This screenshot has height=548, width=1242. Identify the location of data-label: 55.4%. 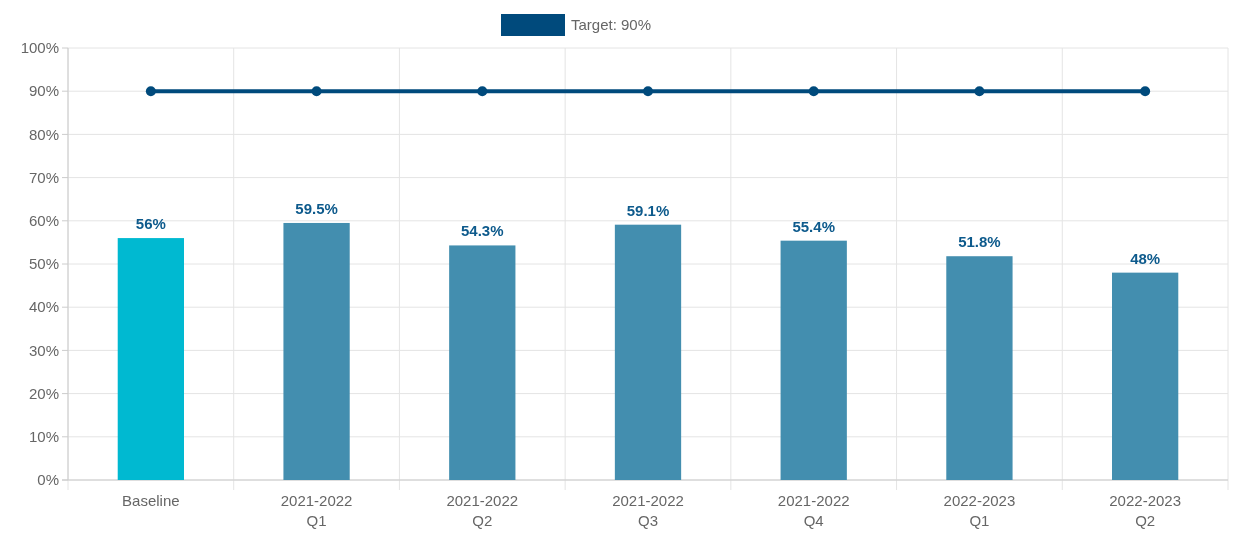
(813, 226).